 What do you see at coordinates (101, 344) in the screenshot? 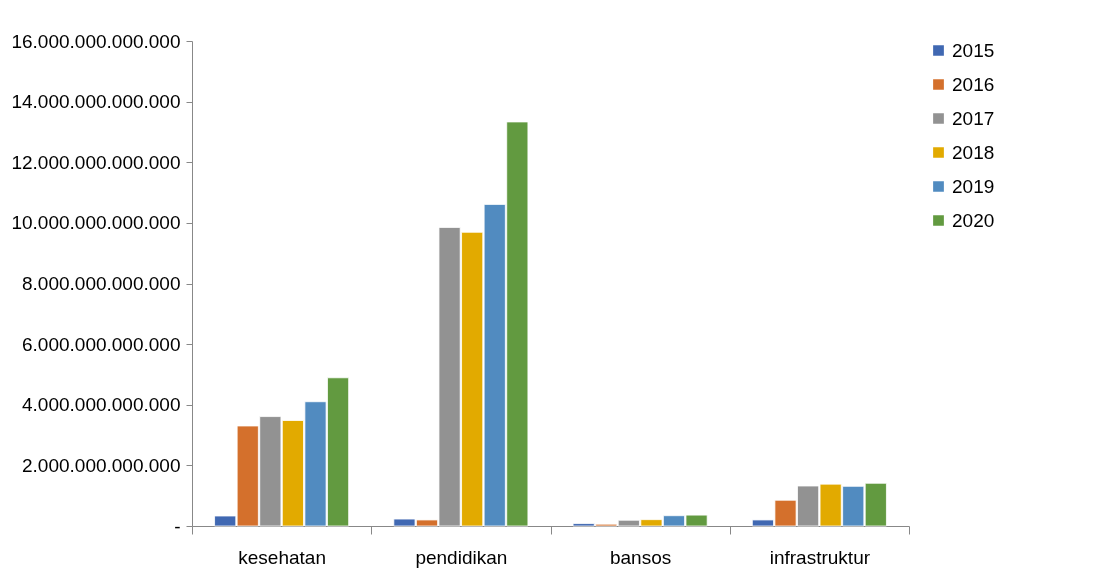
I see `y-tick-label: 6.000.000.000.000` at bounding box center [101, 344].